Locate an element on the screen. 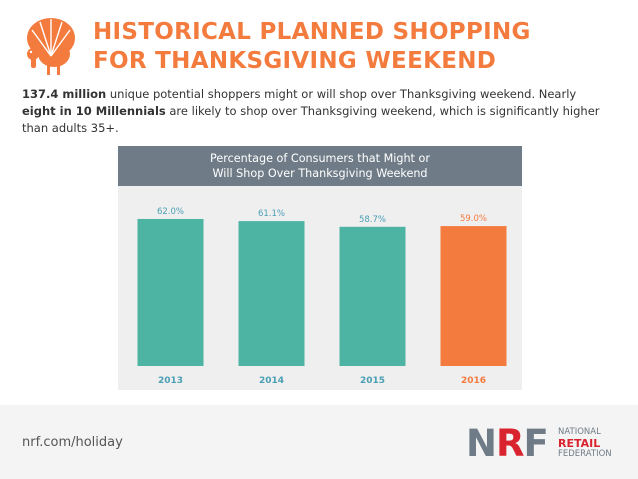 Image resolution: width=638 pixels, height=479 pixels. summary-bold-2: eight in 10 Millennials is located at coordinates (94, 111).